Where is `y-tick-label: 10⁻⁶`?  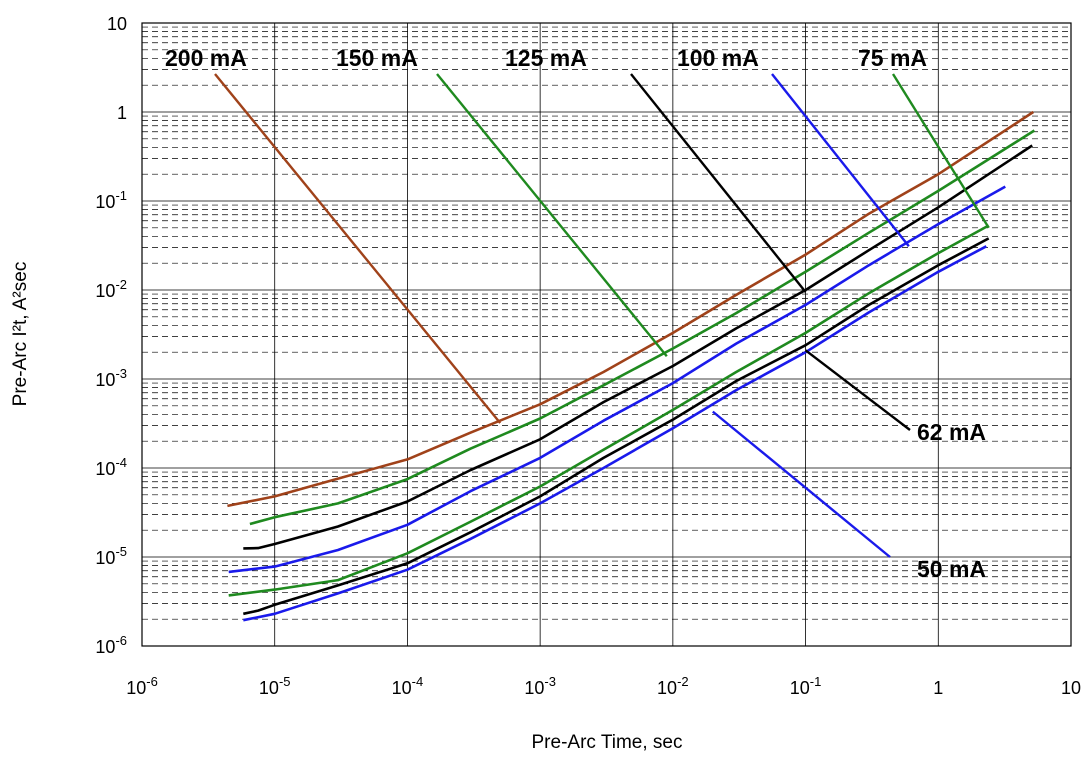
y-tick-label: 10⁻⁶ is located at coordinates (111, 645).